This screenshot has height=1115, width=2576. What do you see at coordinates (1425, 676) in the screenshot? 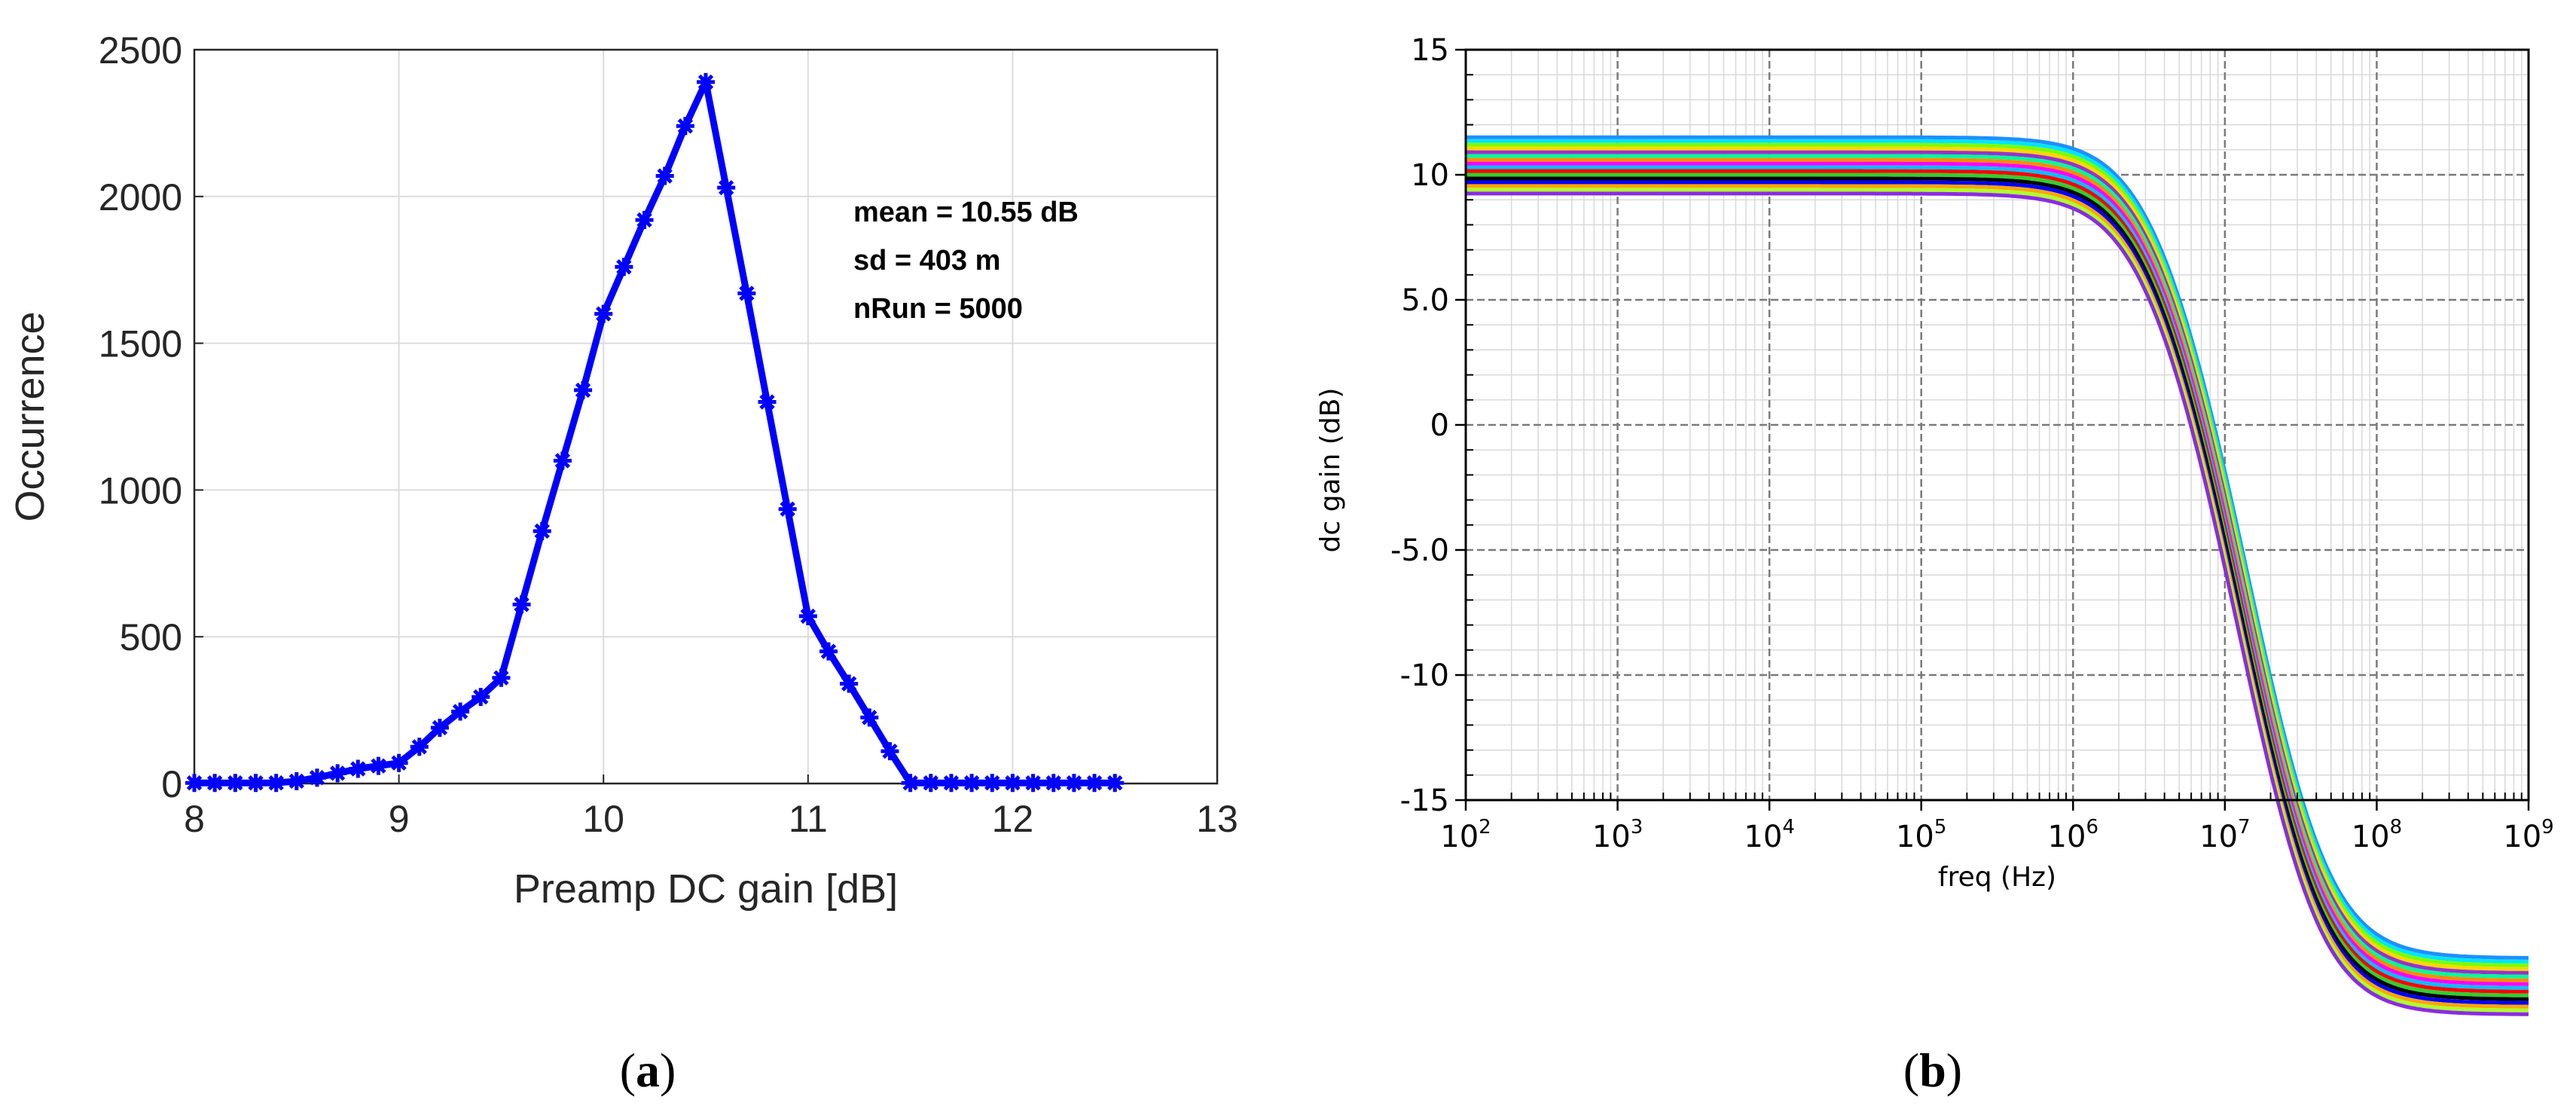
I see `y-tick-label: -10` at bounding box center [1425, 676].